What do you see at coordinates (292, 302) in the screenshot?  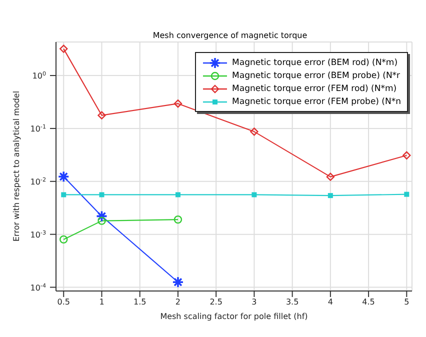 I see `x-tick-label: 3.5` at bounding box center [292, 302].